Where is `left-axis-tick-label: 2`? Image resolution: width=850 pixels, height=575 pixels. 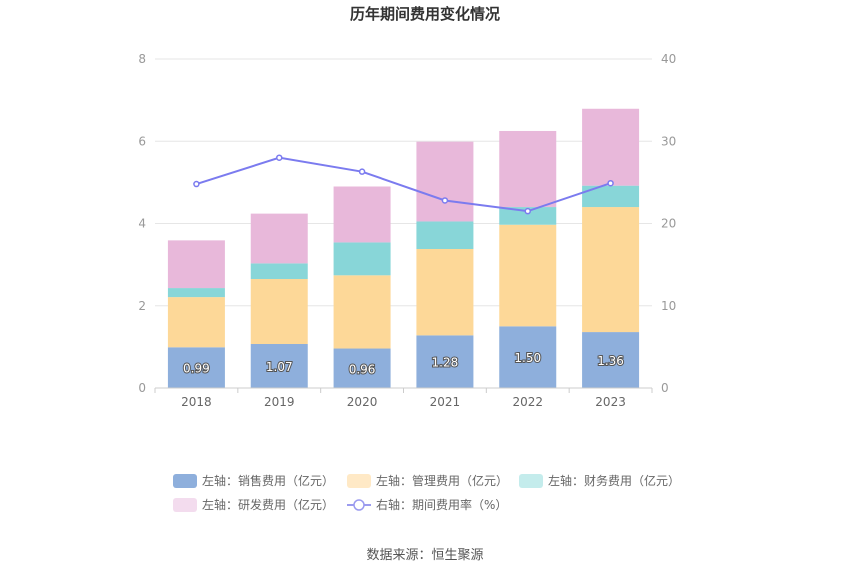 left-axis-tick-label: 2 is located at coordinates (142, 306).